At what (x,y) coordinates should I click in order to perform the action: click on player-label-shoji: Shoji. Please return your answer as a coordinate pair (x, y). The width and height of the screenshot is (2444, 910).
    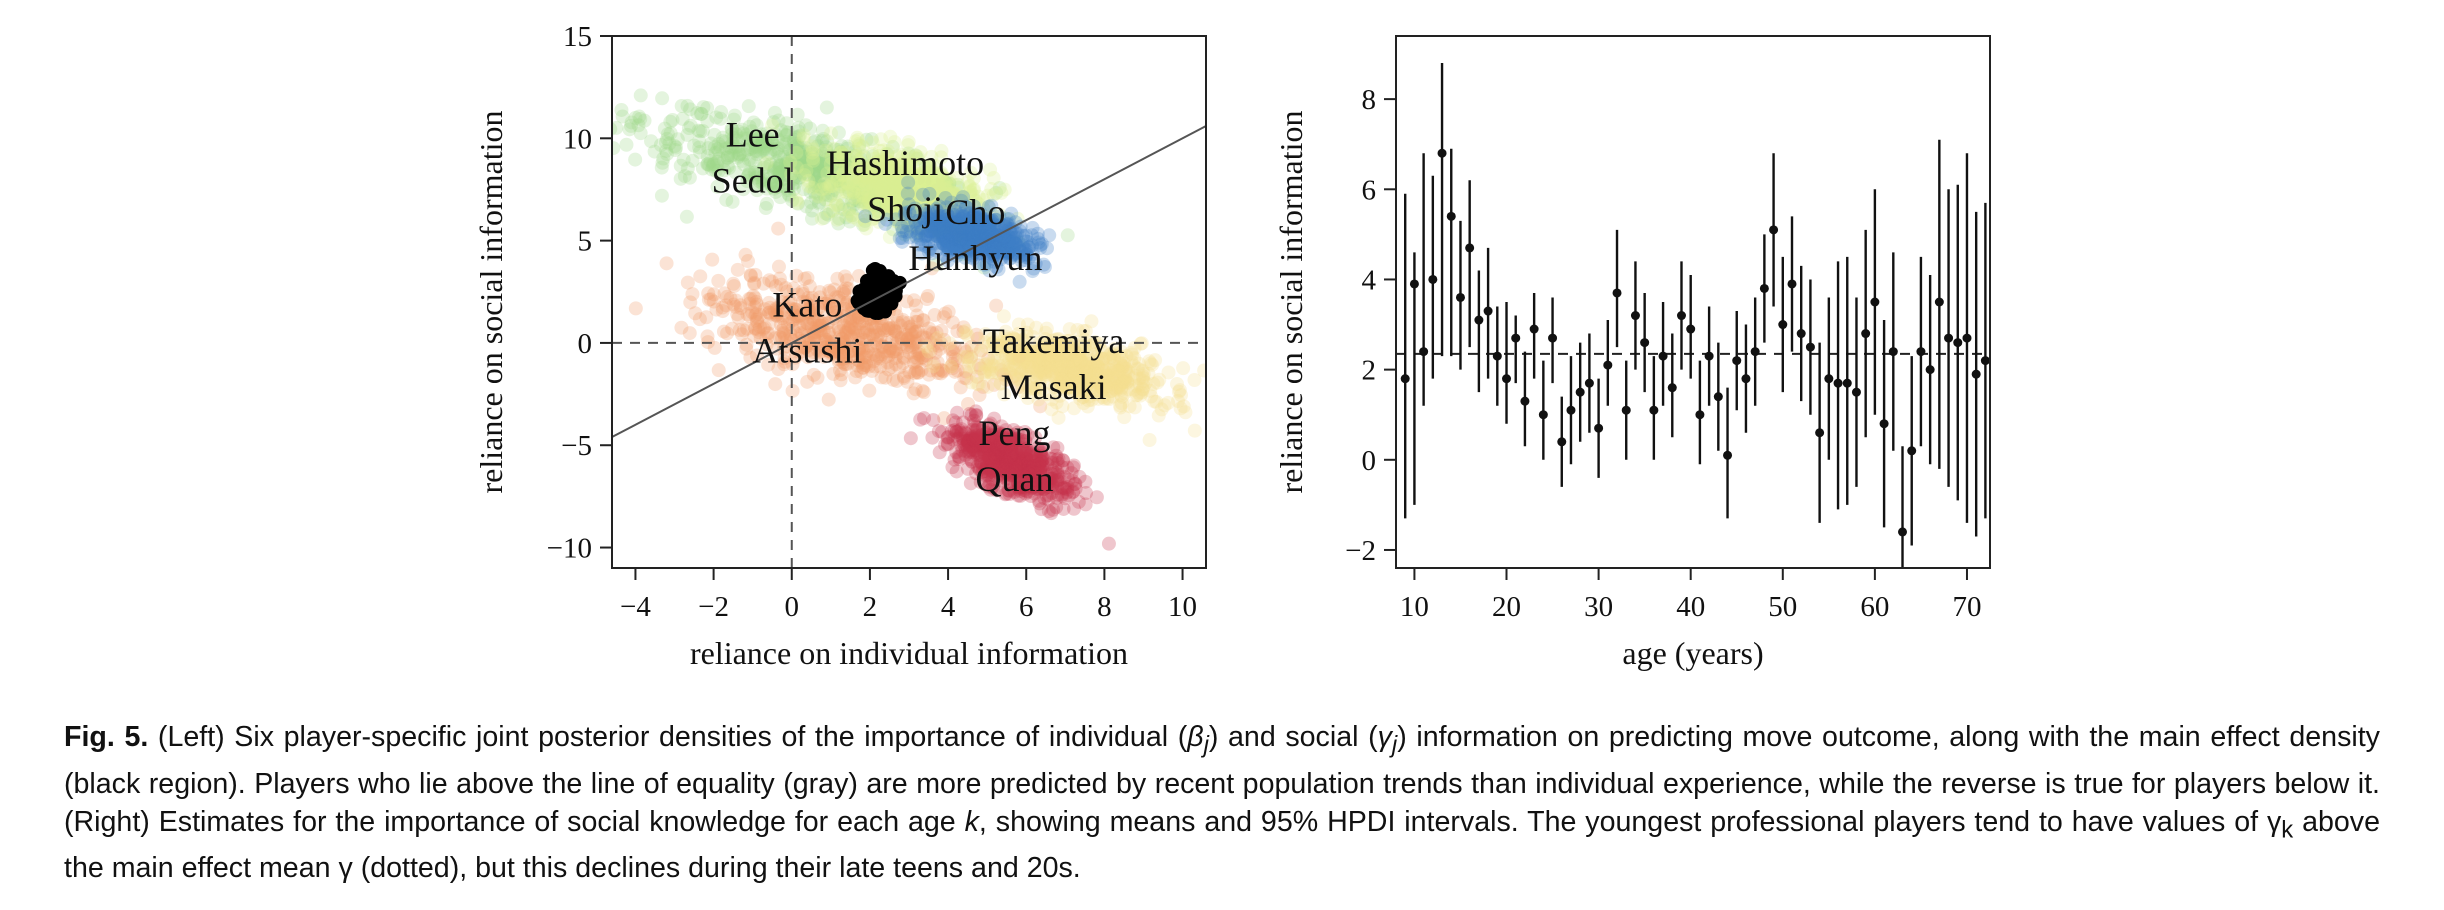
    Looking at the image, I should click on (905, 209).